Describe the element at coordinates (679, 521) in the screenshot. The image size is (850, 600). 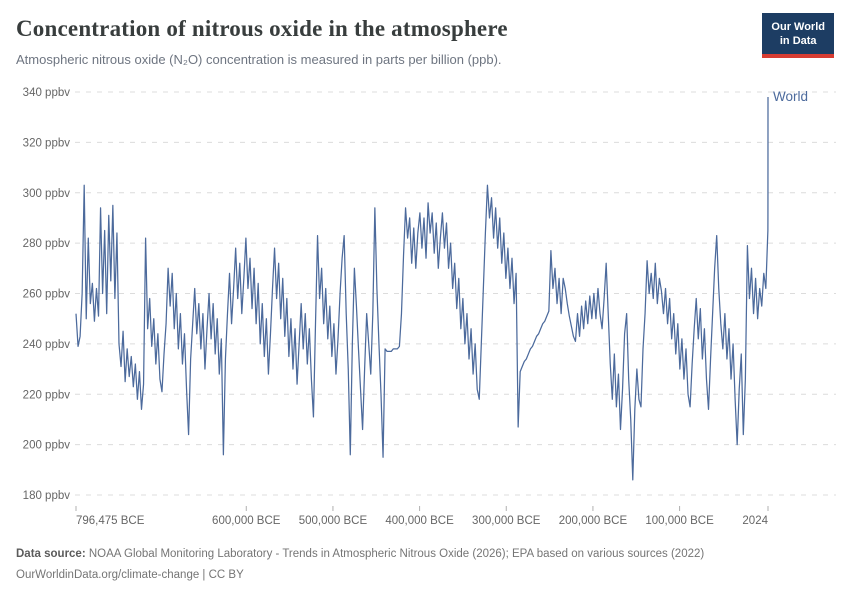
I see `x-axis-tick-label: 100,000 BCE` at that location.